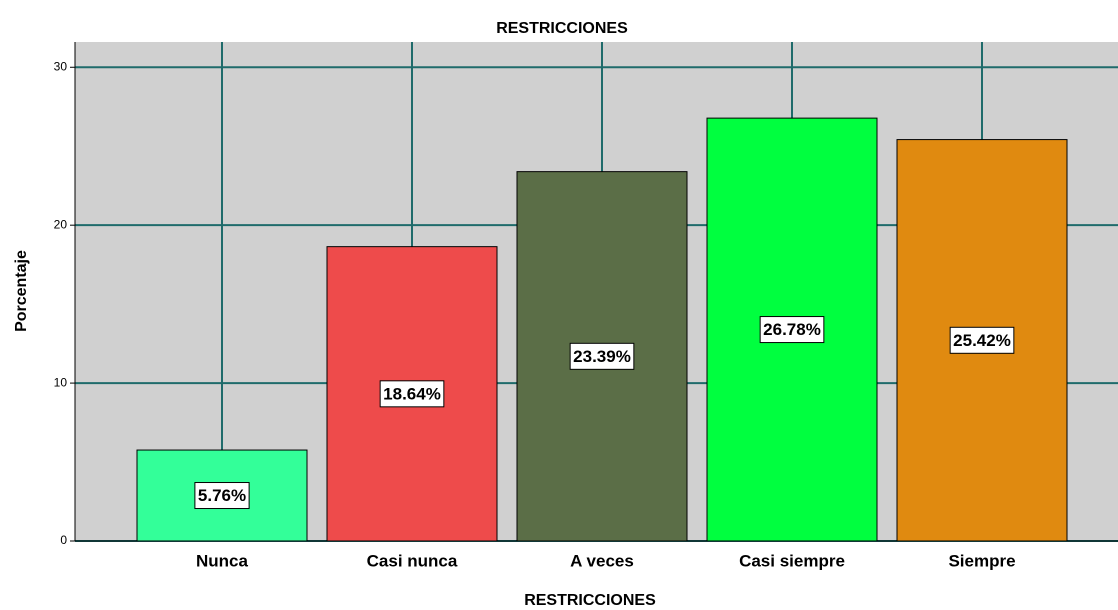 The image size is (1118, 610). I want to click on x-tick-label: Nunca, so click(222, 560).